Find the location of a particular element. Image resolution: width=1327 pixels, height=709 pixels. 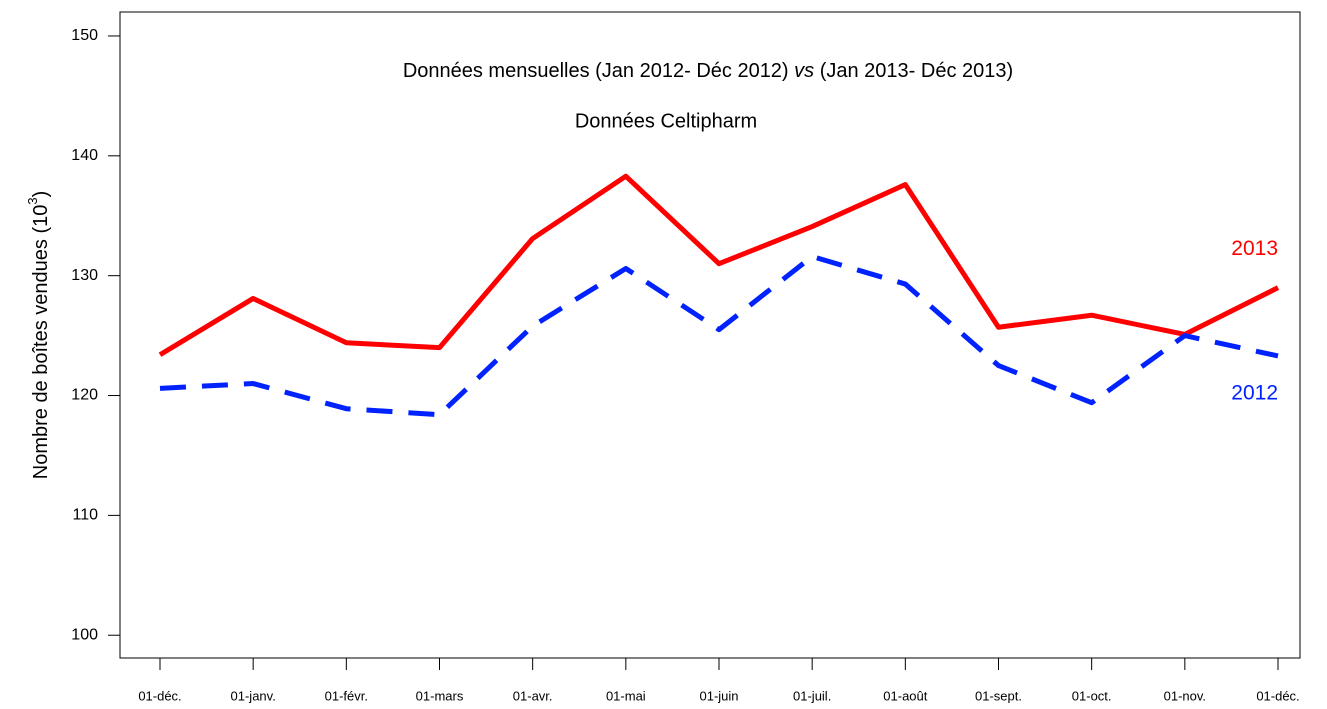

y-tick-label: 120 is located at coordinates (84, 395).